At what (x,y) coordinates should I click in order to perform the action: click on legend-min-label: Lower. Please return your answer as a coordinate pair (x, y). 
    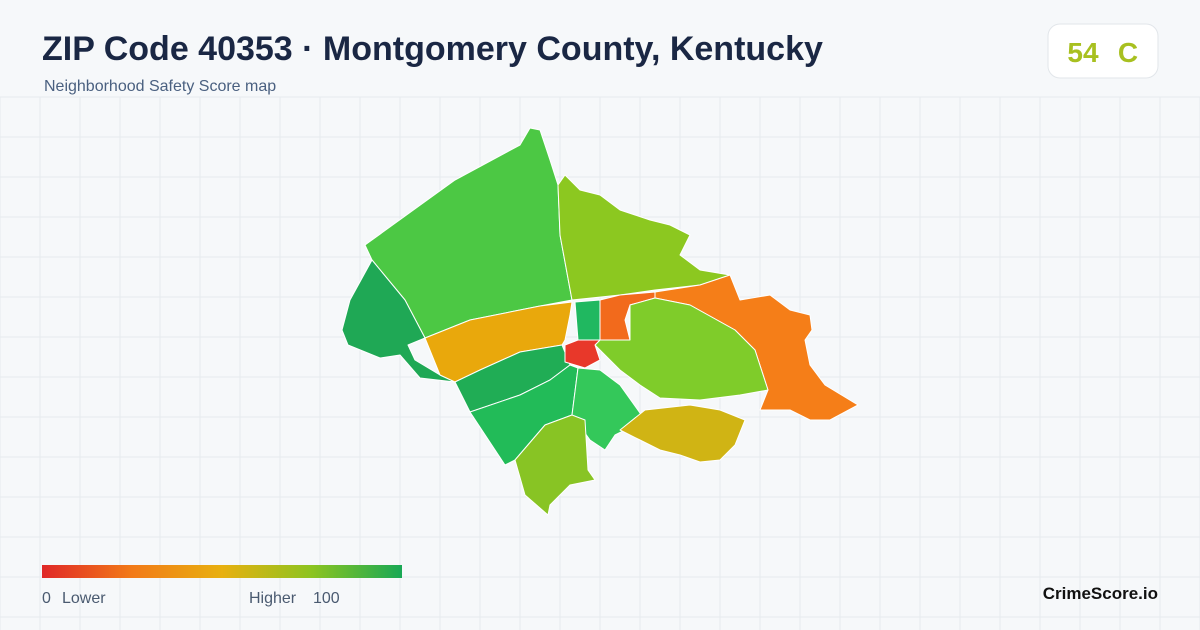
    Looking at the image, I should click on (84, 598).